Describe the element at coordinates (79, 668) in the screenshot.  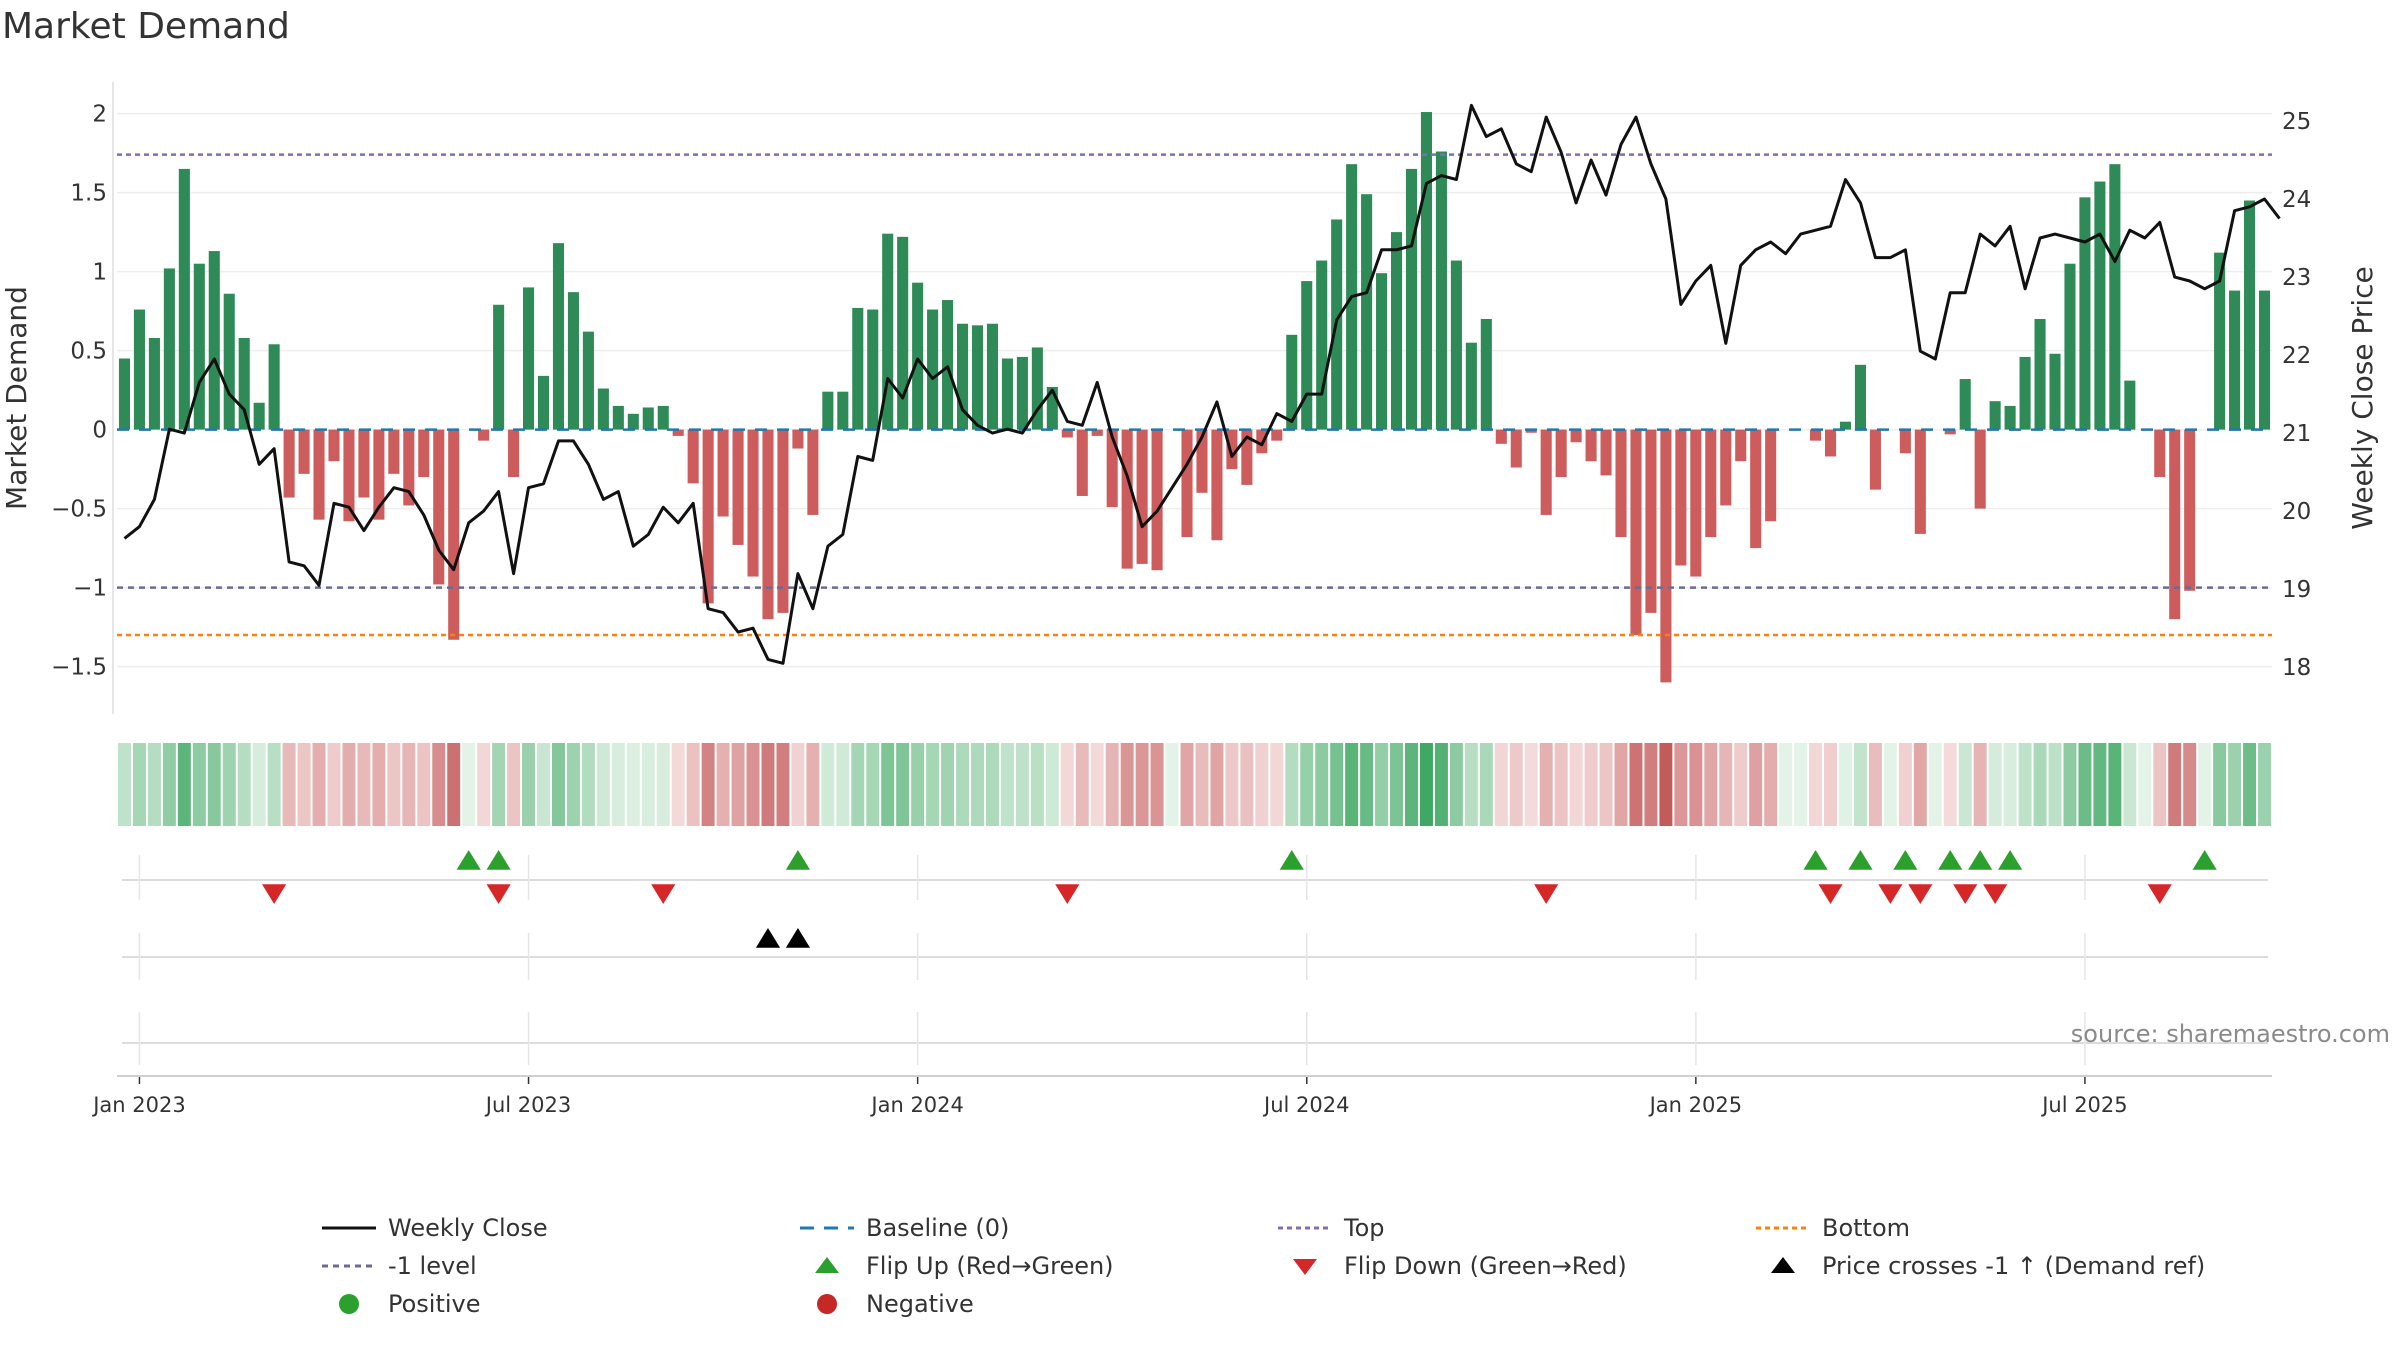
I see `y-tick-label: −1.5` at that location.